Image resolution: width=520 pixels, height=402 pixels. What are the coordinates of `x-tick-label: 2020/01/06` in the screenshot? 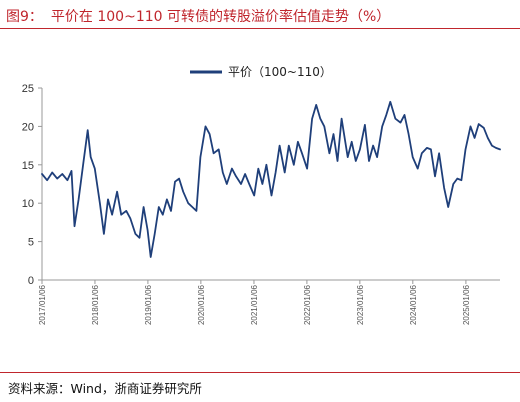 It's located at (201, 304).